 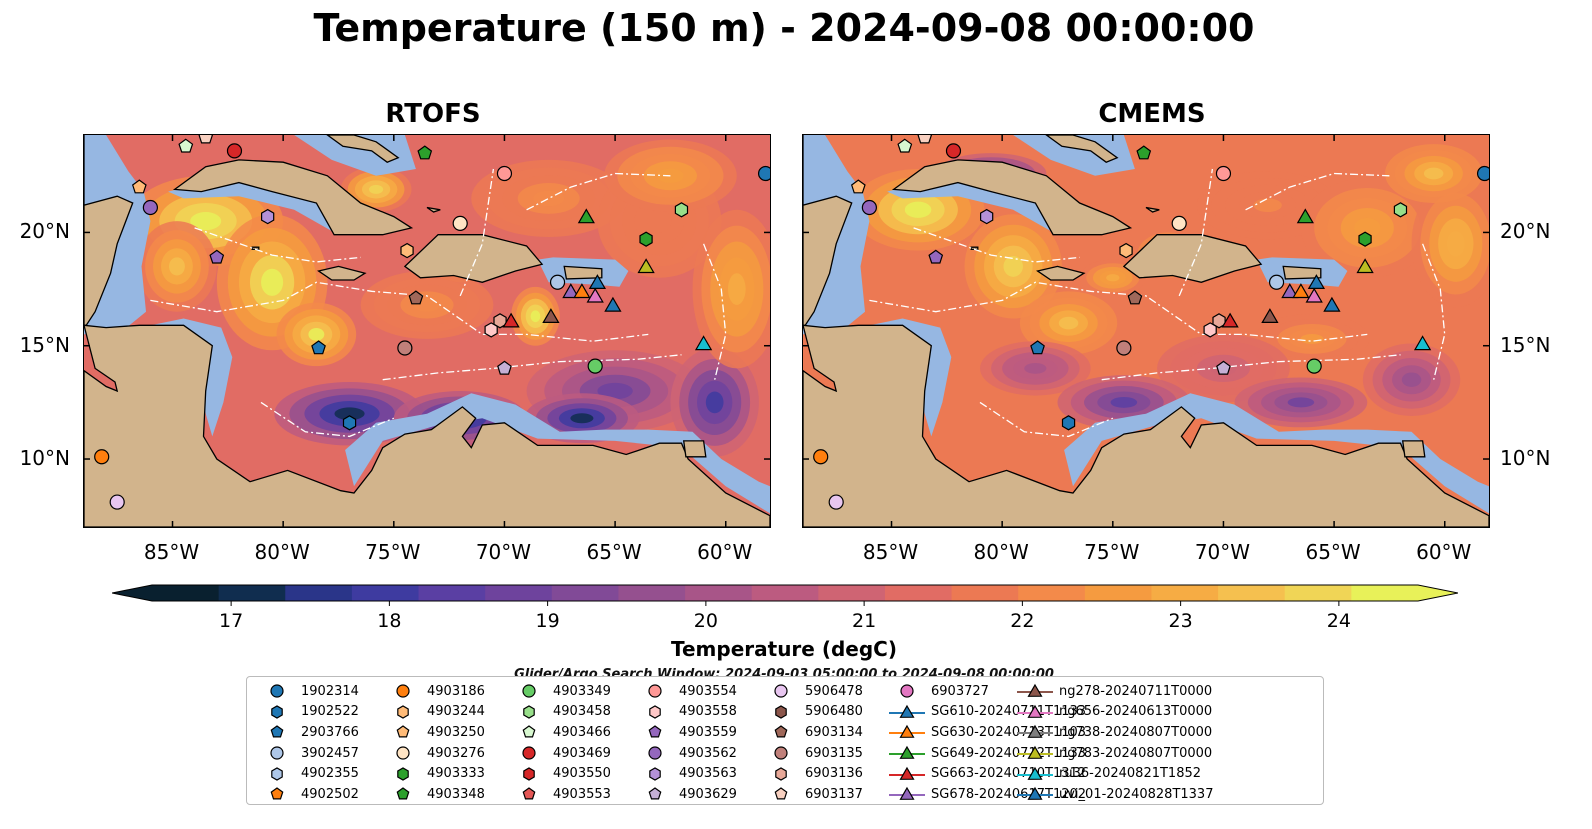 What do you see at coordinates (511, 320) in the screenshot?
I see `platform-marker-SG663-20240710T1312` at bounding box center [511, 320].